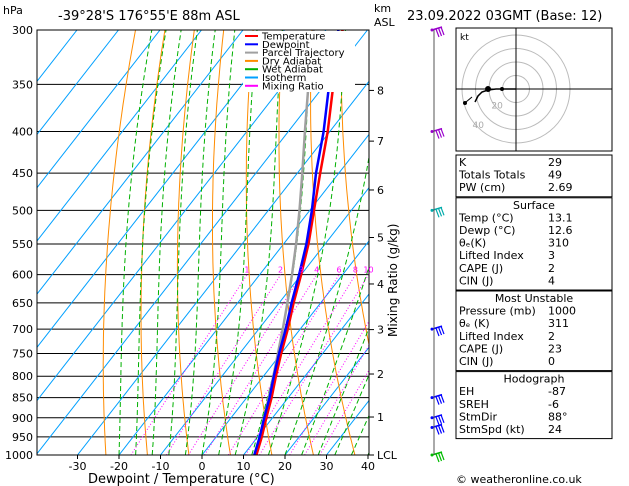 The width and height of the screenshot is (629, 486). I want to click on table-value: 4, so click(551, 280).